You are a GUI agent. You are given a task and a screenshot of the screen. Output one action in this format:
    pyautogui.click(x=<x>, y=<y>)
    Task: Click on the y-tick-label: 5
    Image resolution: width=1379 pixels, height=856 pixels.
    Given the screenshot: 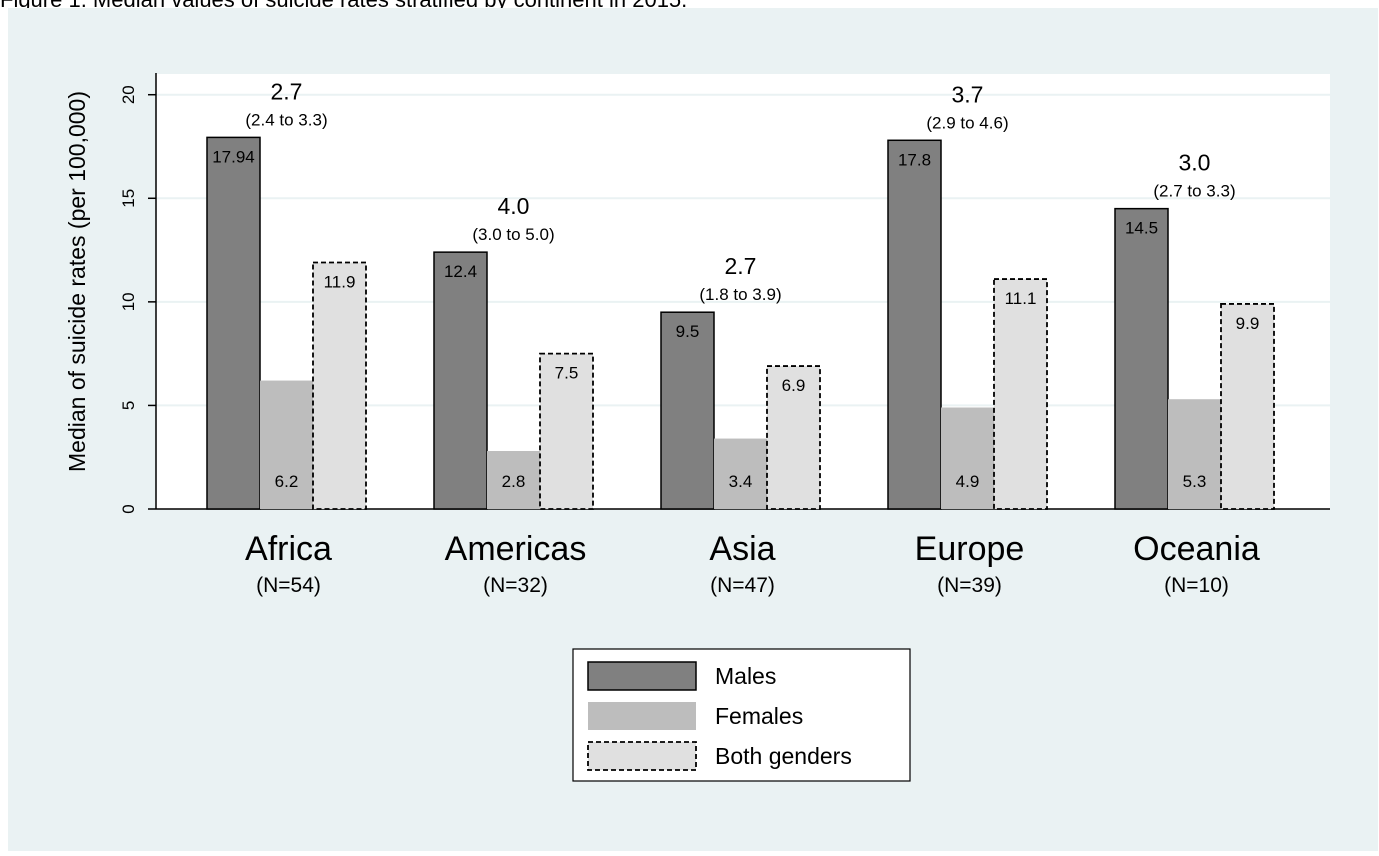 What is the action you would take?
    pyautogui.click(x=128, y=405)
    